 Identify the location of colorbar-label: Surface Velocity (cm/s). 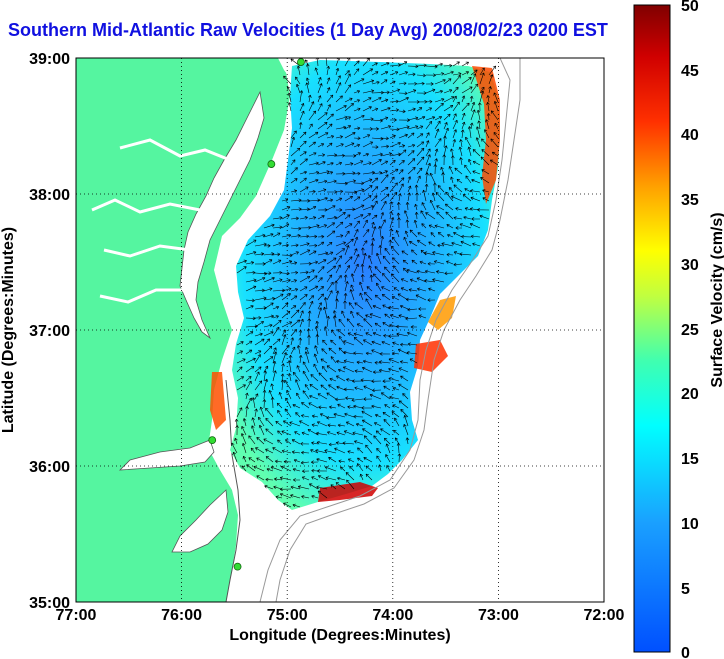
(716, 299).